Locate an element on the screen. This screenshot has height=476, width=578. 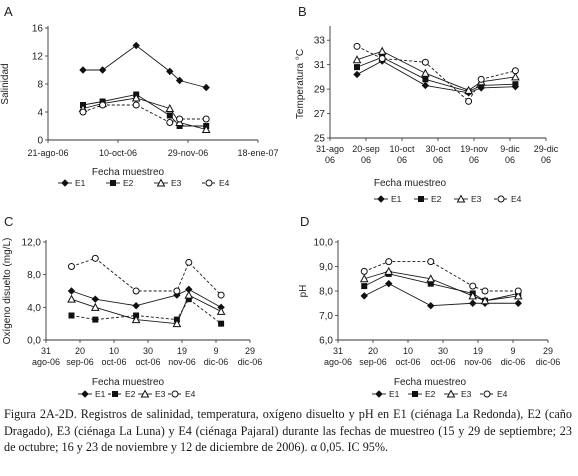
x-tick-label: 21-ago-06 is located at coordinates (47, 153).